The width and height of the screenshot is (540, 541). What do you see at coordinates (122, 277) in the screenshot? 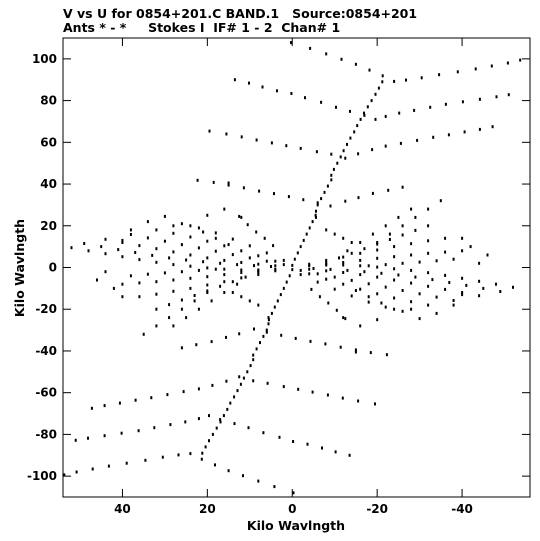
I see `x-tick: 40` at bounding box center [122, 277].